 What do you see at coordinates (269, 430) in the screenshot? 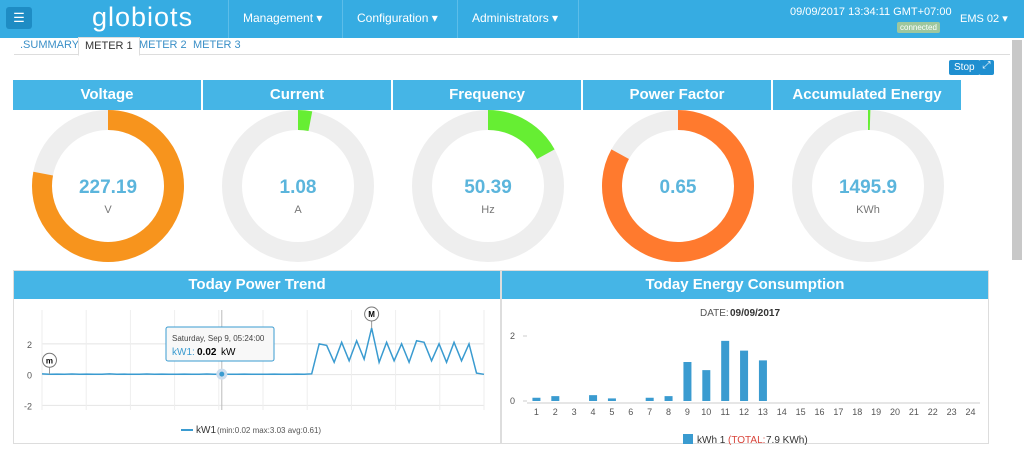
I see `legend-note: (min:0.02 max:3.03 avg:0.61)` at bounding box center [269, 430].